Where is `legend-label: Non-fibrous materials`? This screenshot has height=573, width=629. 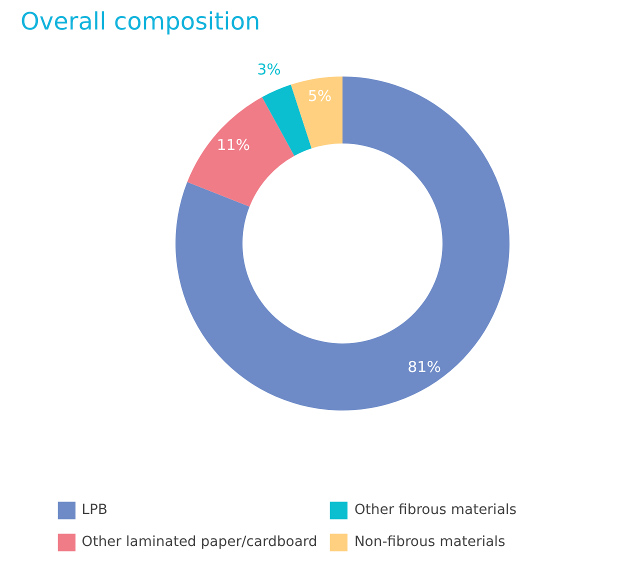 legend-label: Non-fibrous materials is located at coordinates (430, 542).